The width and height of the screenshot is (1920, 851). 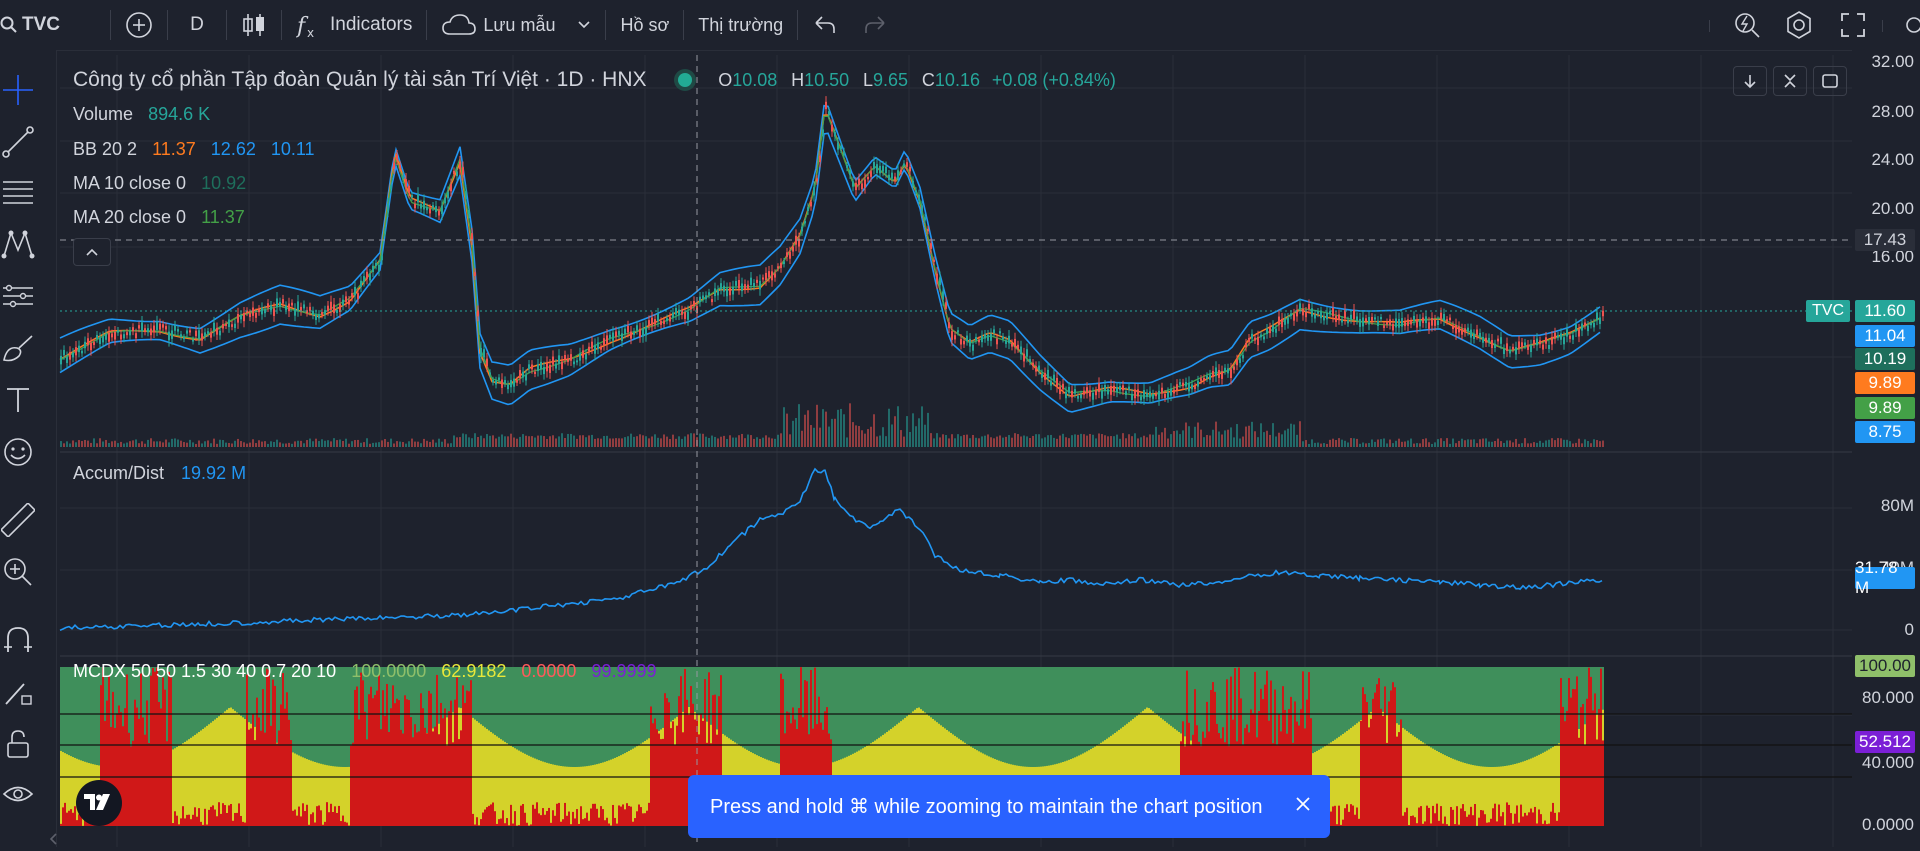 I want to click on bb-legend: BB 20 2 11.37 12.62 10.11, so click(x=194, y=149).